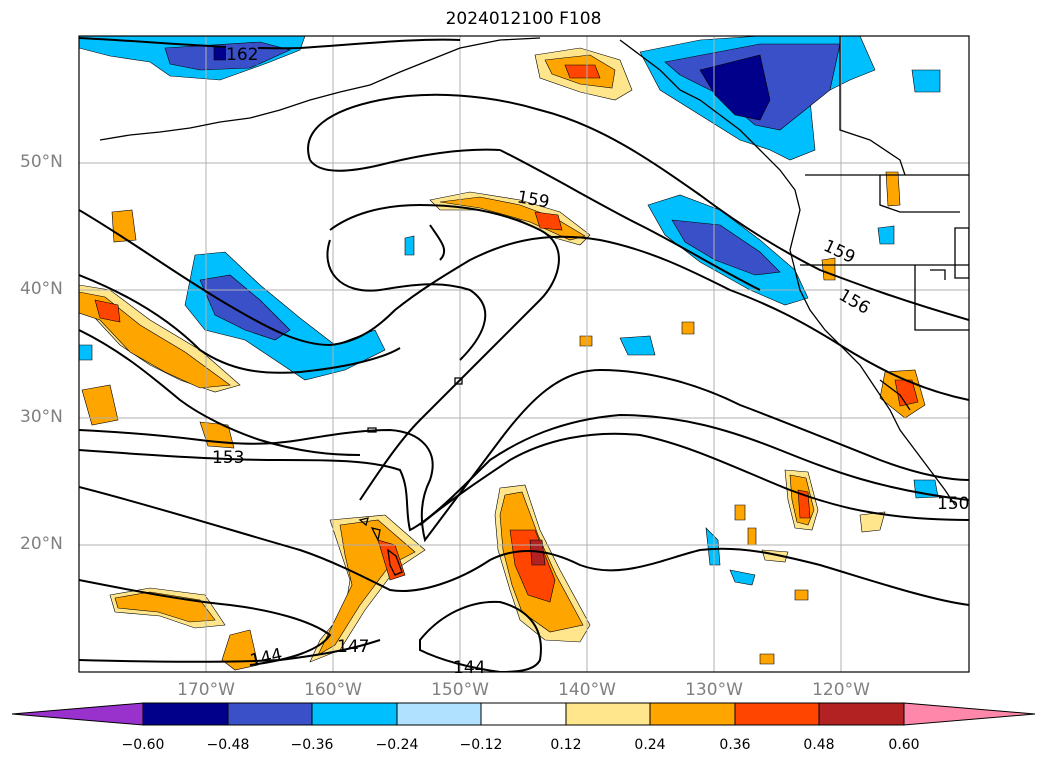  What do you see at coordinates (714, 690) in the screenshot?
I see `longitude-label: 130°W` at bounding box center [714, 690].